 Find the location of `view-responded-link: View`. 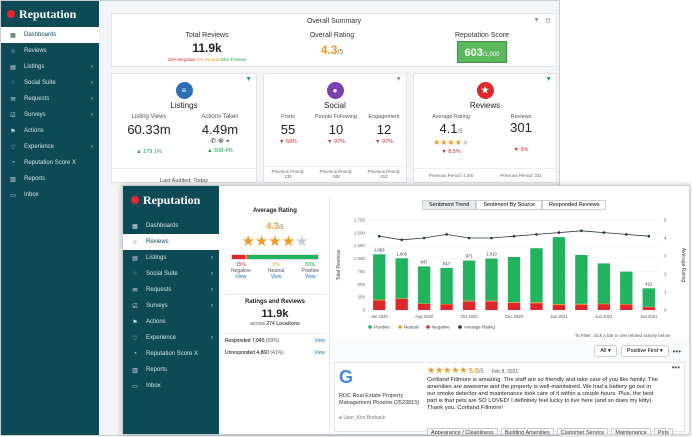

view-responded-link: View is located at coordinates (319, 341).